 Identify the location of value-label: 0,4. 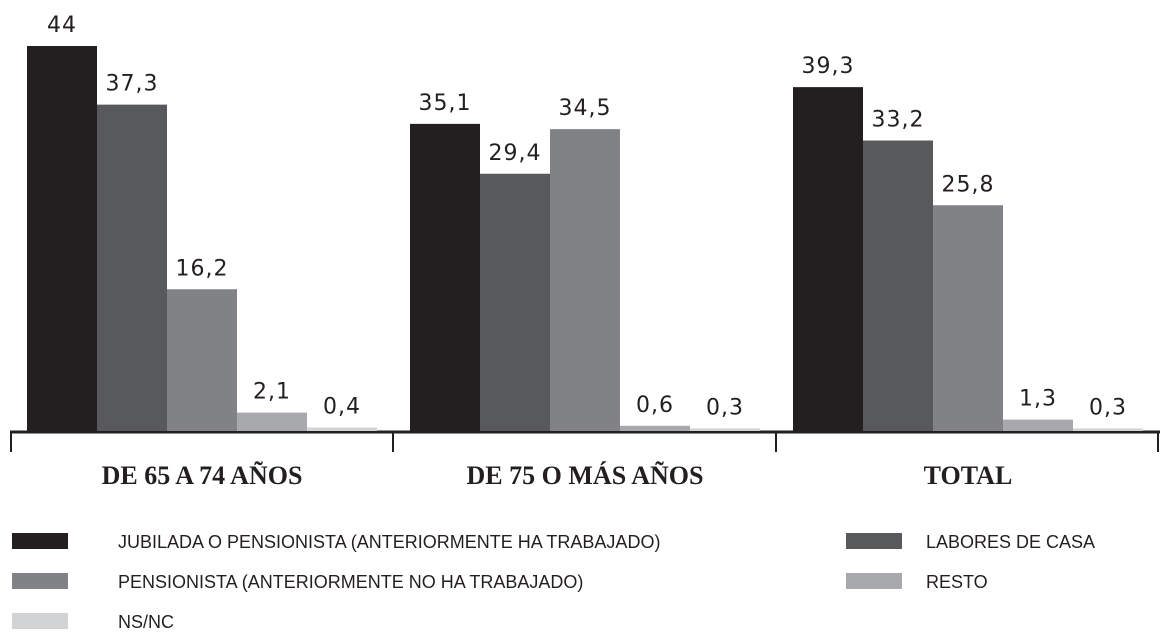
(342, 407).